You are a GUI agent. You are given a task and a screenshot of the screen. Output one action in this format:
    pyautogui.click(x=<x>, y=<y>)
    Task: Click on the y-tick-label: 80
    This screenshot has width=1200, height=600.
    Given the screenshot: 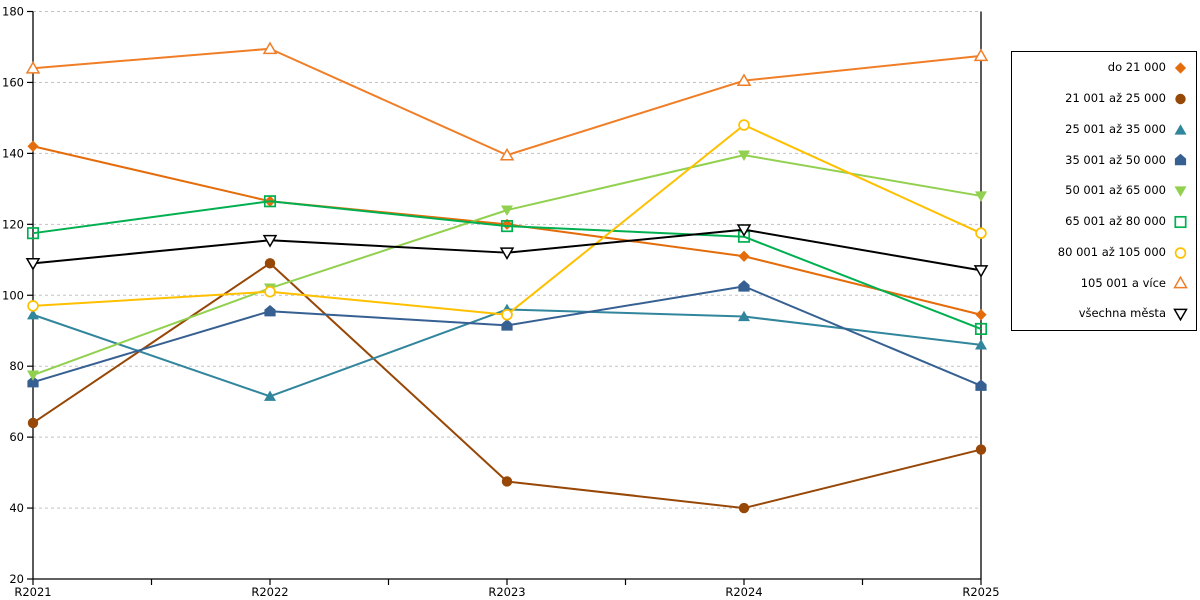 What is the action you would take?
    pyautogui.click(x=16, y=366)
    